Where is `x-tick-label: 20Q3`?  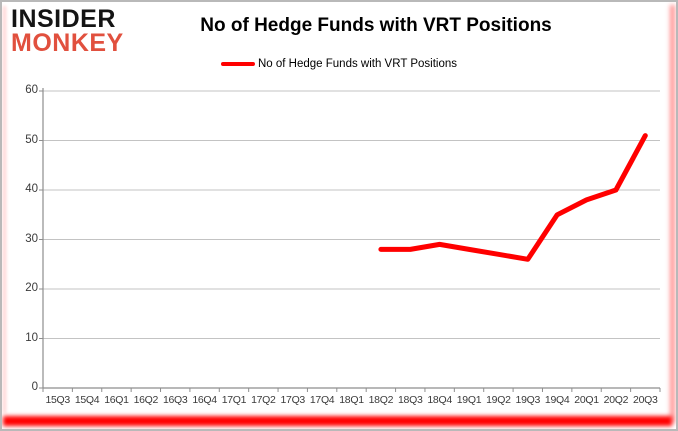
x-tick-label: 20Q3 is located at coordinates (645, 400).